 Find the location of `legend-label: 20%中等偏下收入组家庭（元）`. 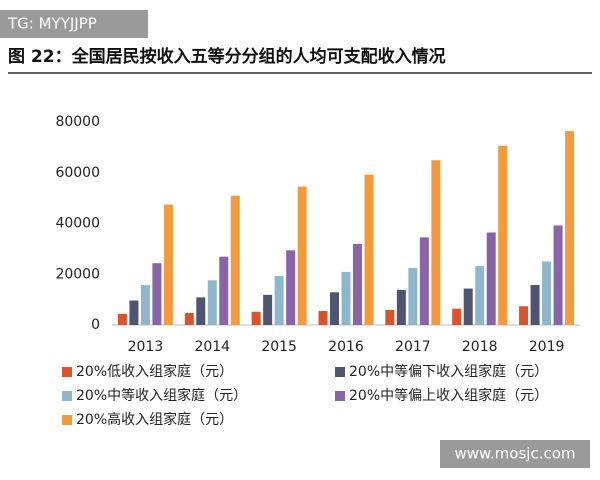

legend-label: 20%中等偏下收入组家庭（元） is located at coordinates (448, 371).